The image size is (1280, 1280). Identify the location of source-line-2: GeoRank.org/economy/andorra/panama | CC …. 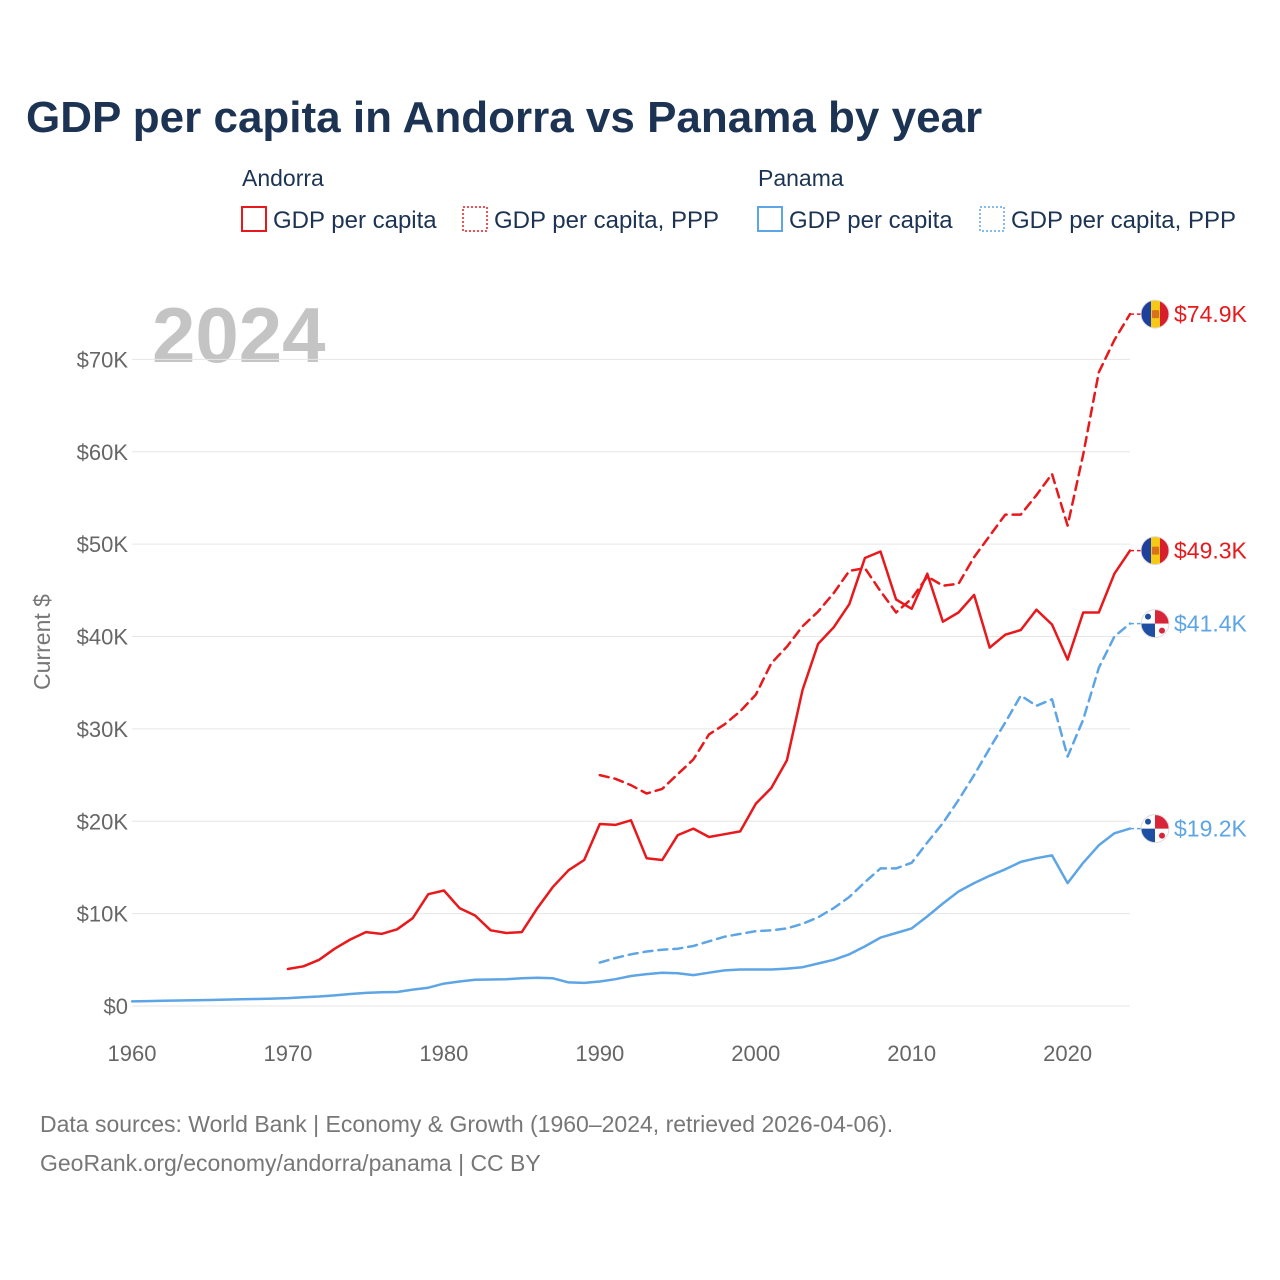
(290, 1163).